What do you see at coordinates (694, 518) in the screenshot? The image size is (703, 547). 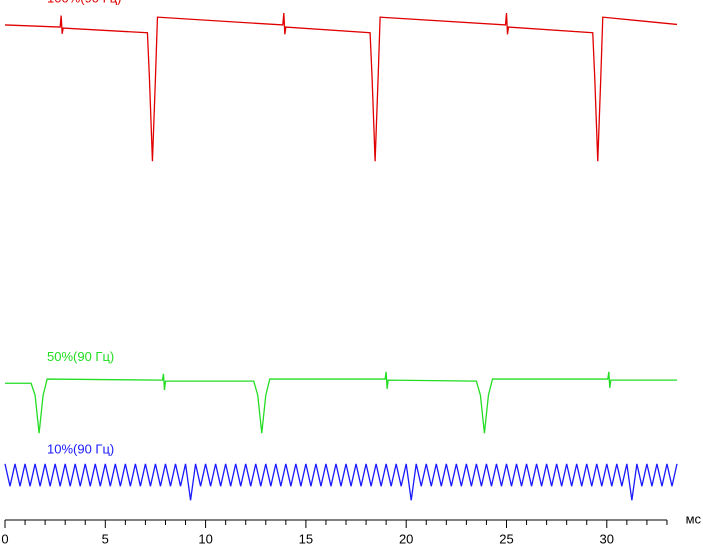 I see `x-unit-label: мс` at bounding box center [694, 518].